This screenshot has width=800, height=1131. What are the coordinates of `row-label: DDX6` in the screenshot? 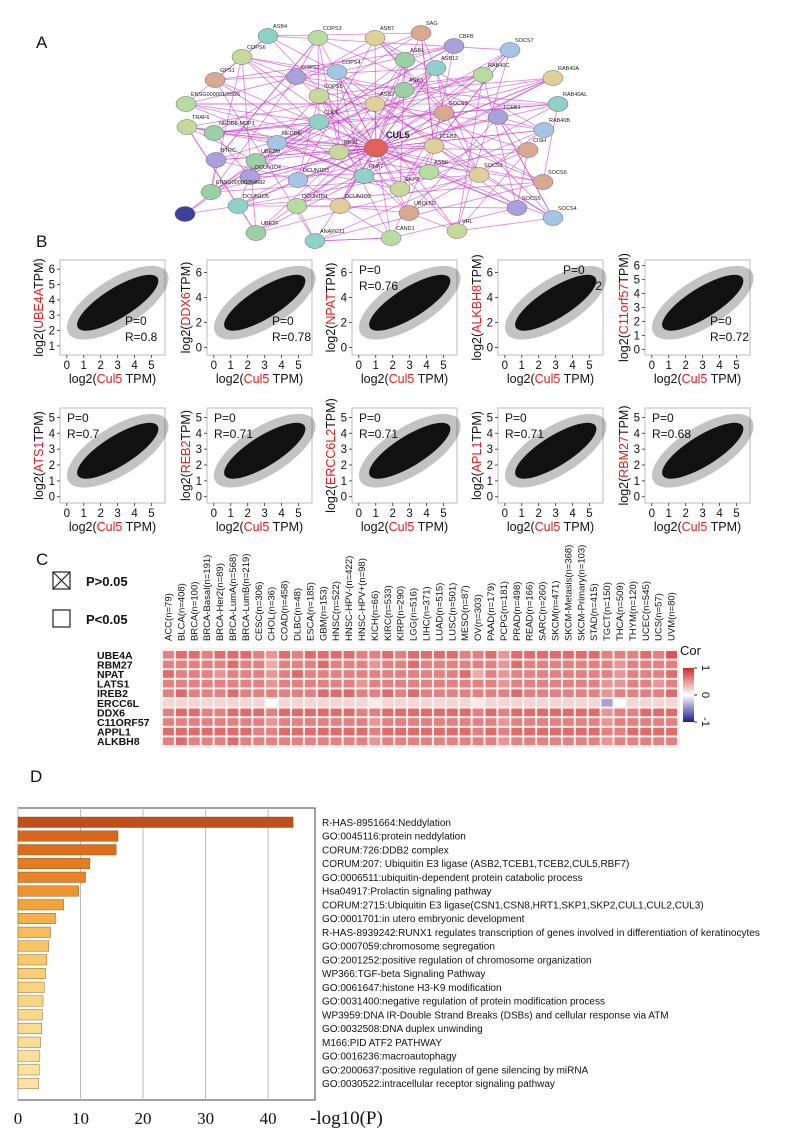 It's located at (111, 713).